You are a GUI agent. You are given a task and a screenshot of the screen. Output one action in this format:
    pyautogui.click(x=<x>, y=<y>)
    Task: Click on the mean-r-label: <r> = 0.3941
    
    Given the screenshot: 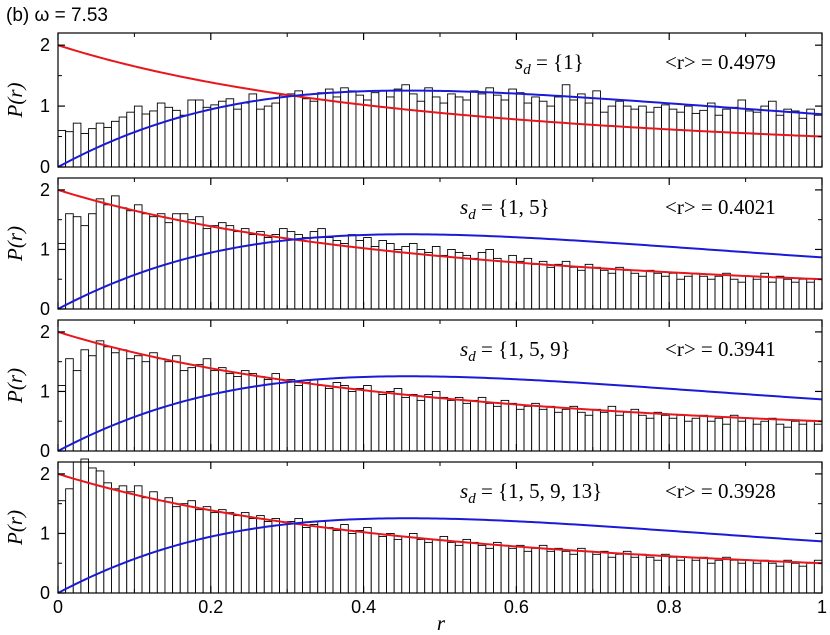 What is the action you would take?
    pyautogui.click(x=720, y=349)
    